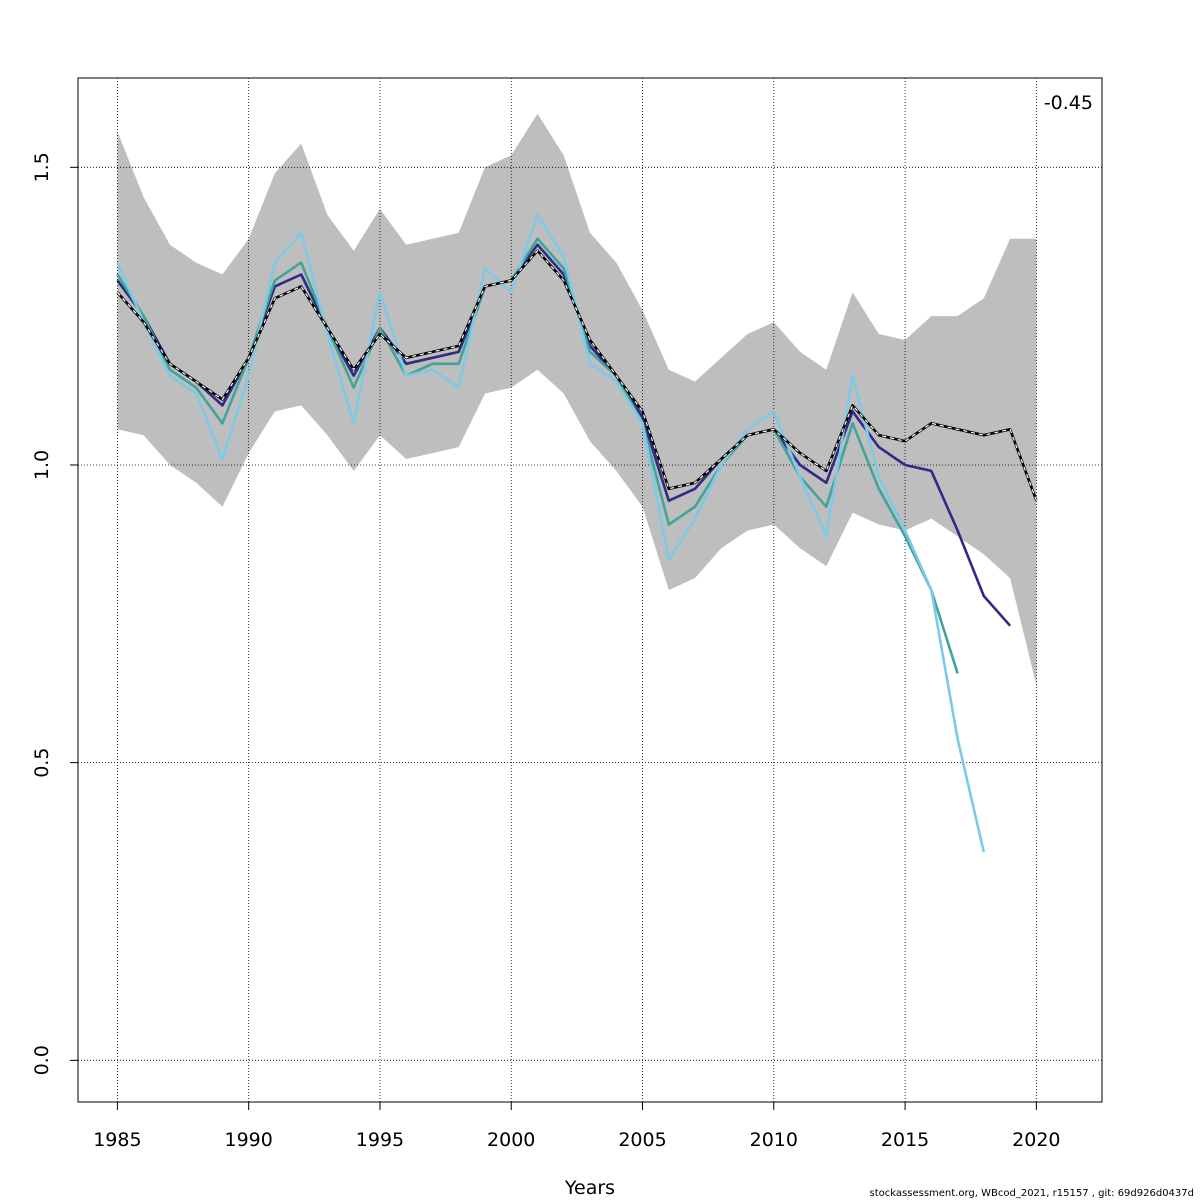 This screenshot has width=1200, height=1200. What do you see at coordinates (248, 1140) in the screenshot?
I see `x-tick-label: 1990` at bounding box center [248, 1140].